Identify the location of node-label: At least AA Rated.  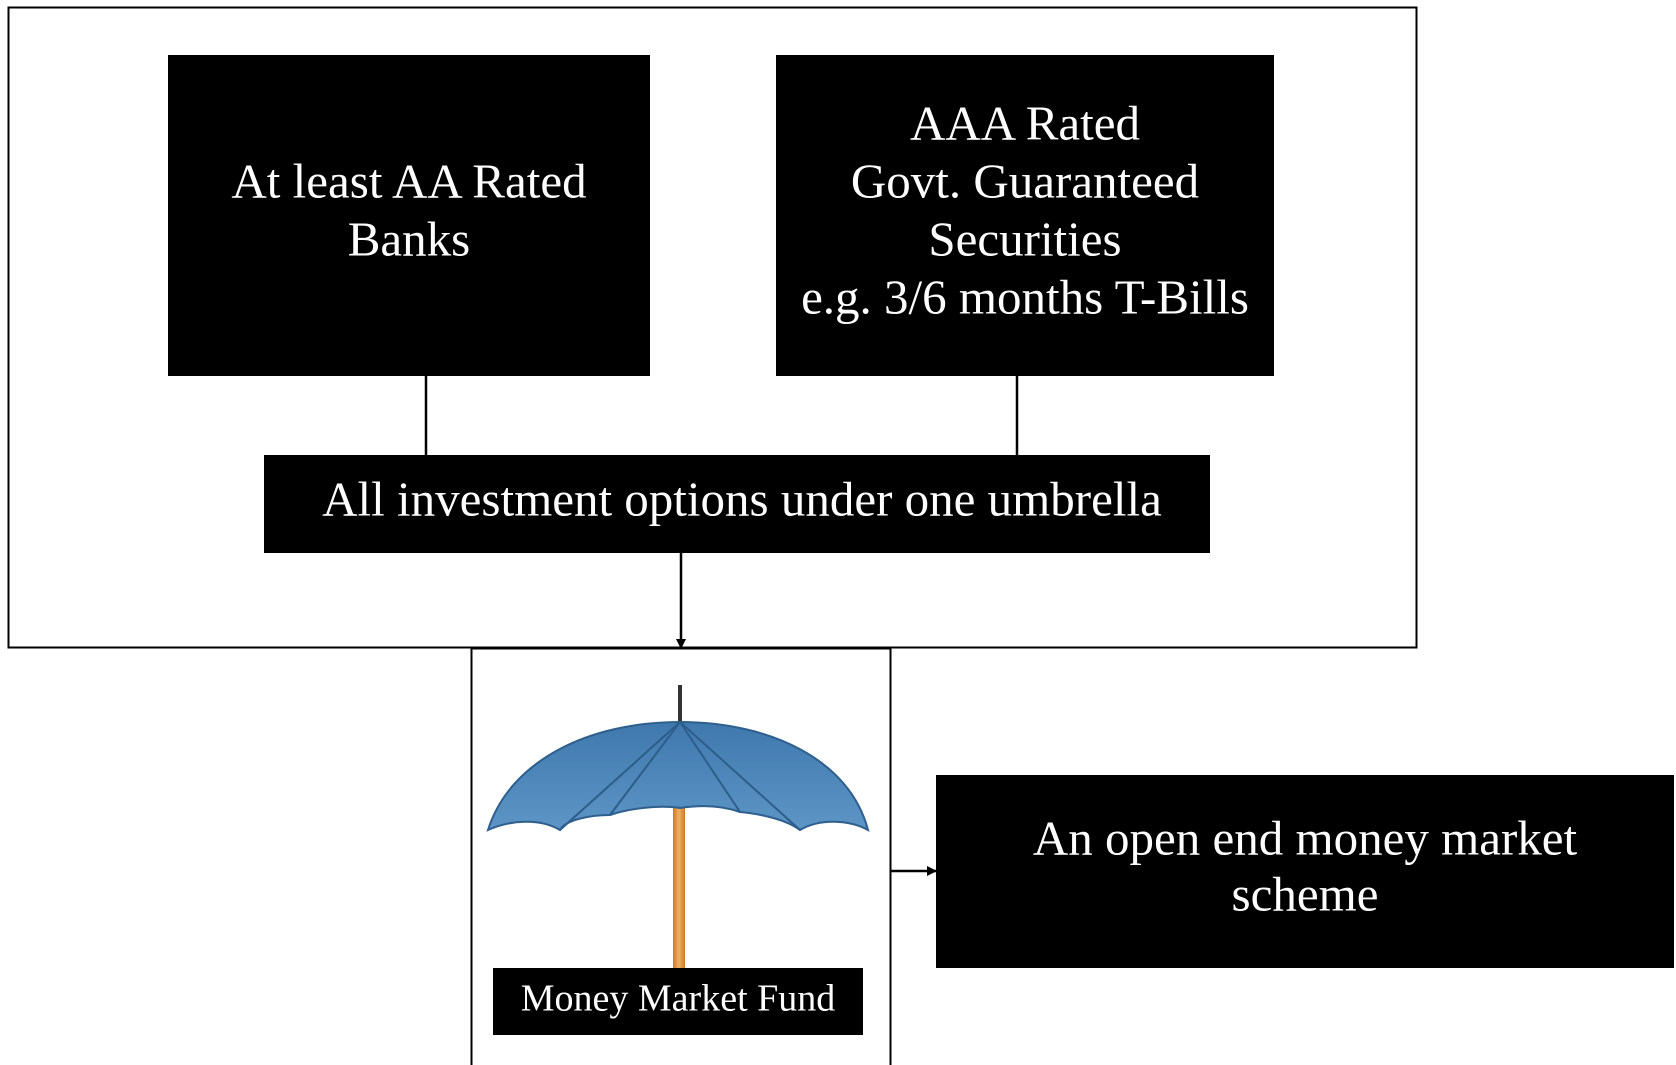
(408, 180).